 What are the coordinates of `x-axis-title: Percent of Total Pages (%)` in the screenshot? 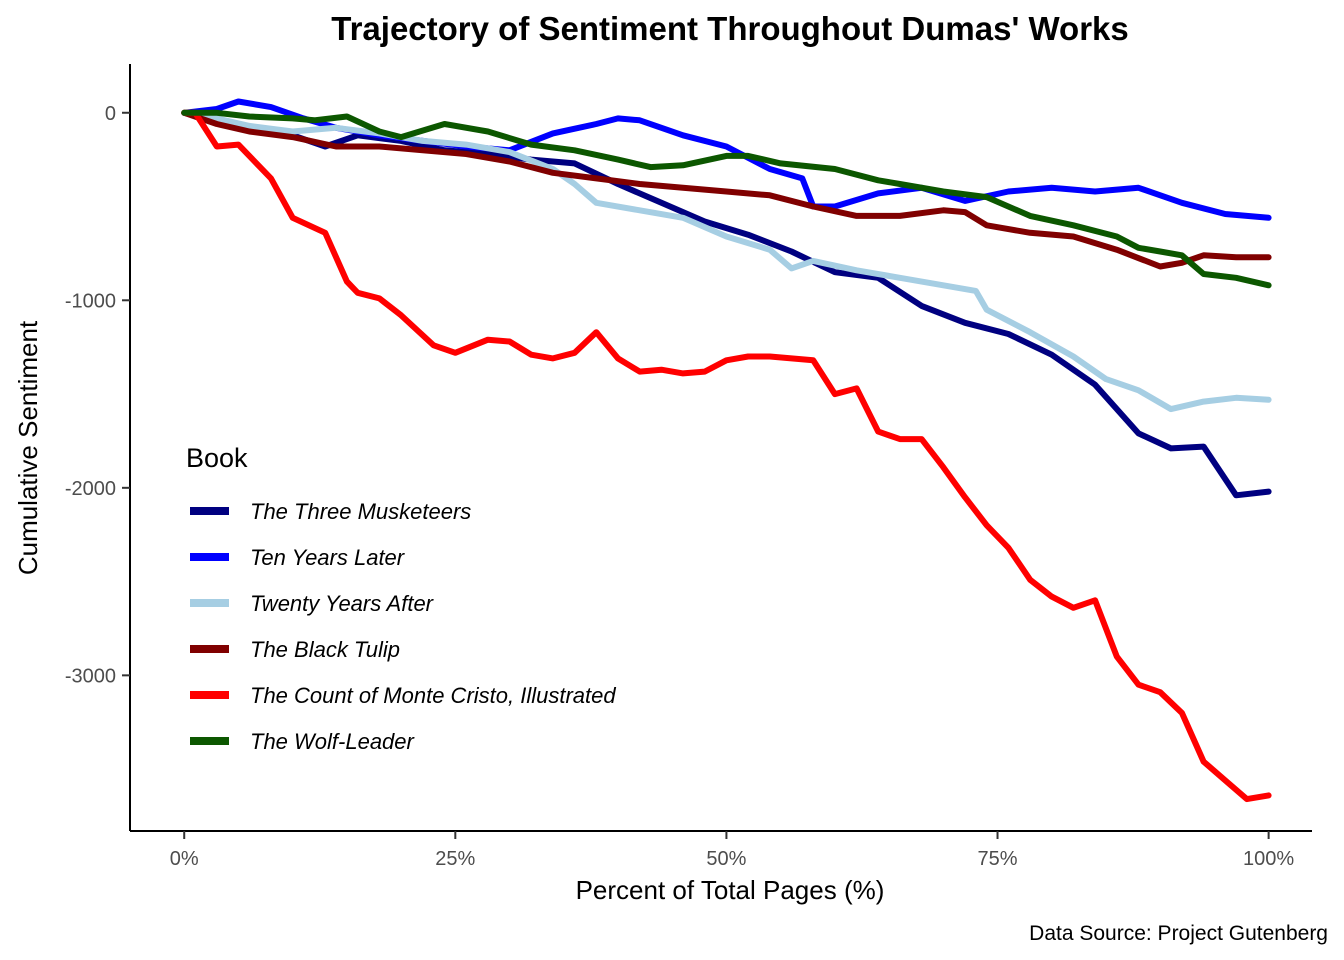 It's located at (730, 890).